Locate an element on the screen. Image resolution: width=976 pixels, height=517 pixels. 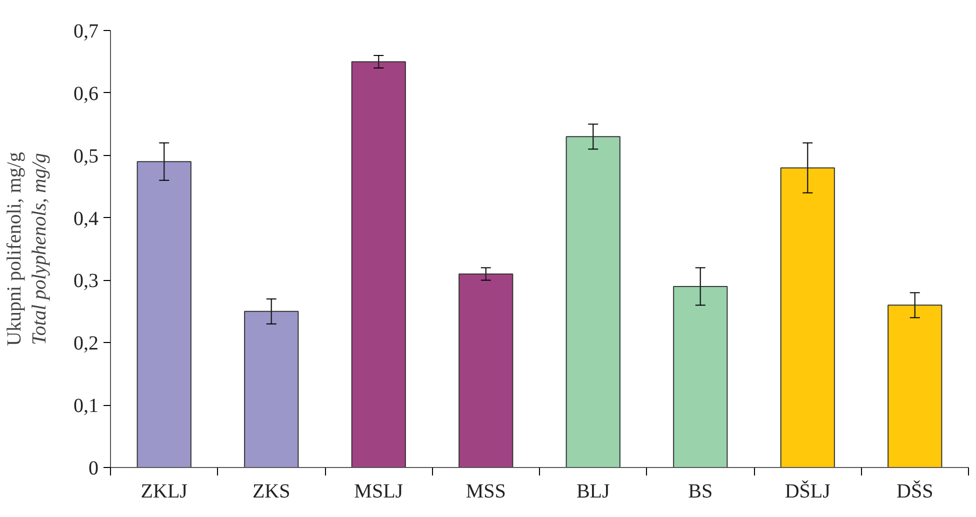
x-tick-label: BLJ is located at coordinates (593, 491).